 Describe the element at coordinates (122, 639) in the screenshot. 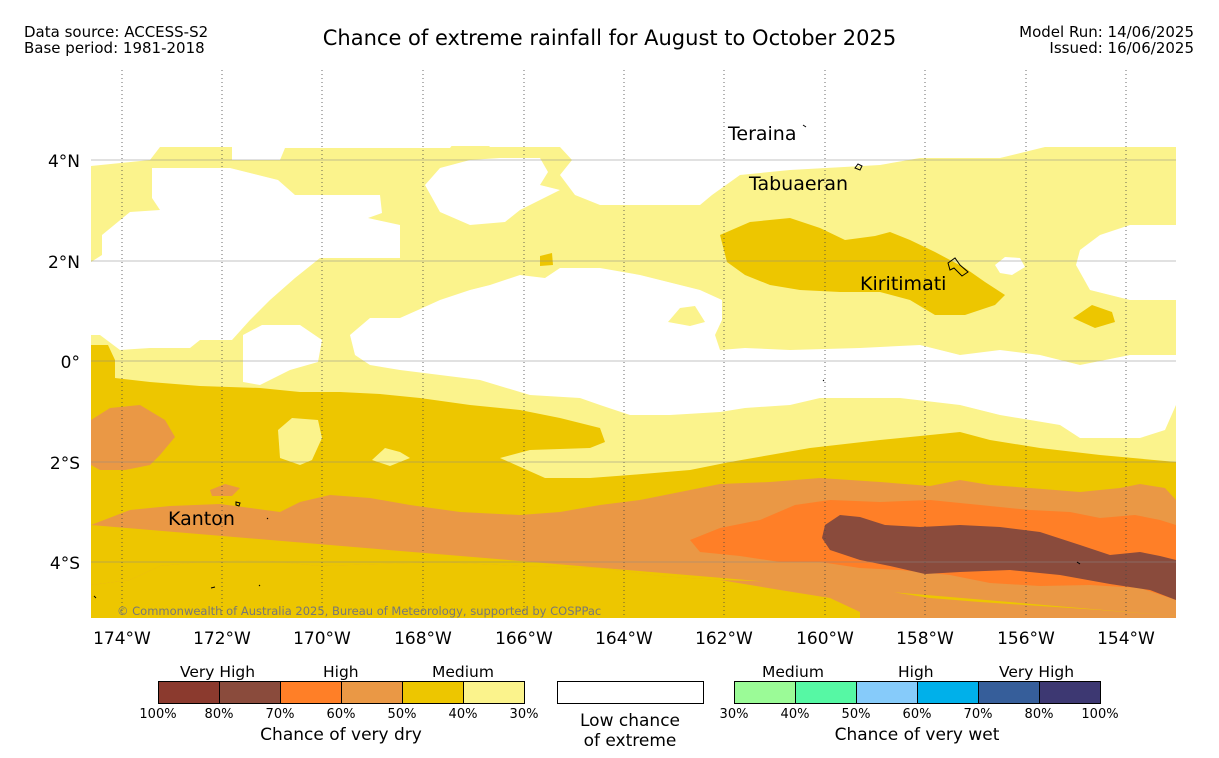

I see `lon-tick: 174°W` at that location.